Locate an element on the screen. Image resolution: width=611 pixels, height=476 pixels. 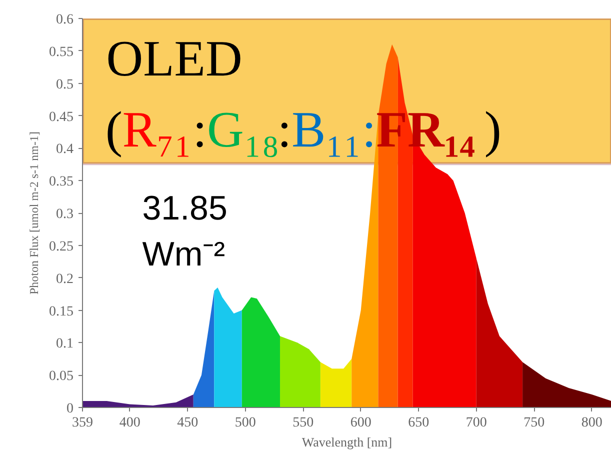
x-tick-label: 359 is located at coordinates (82, 423).